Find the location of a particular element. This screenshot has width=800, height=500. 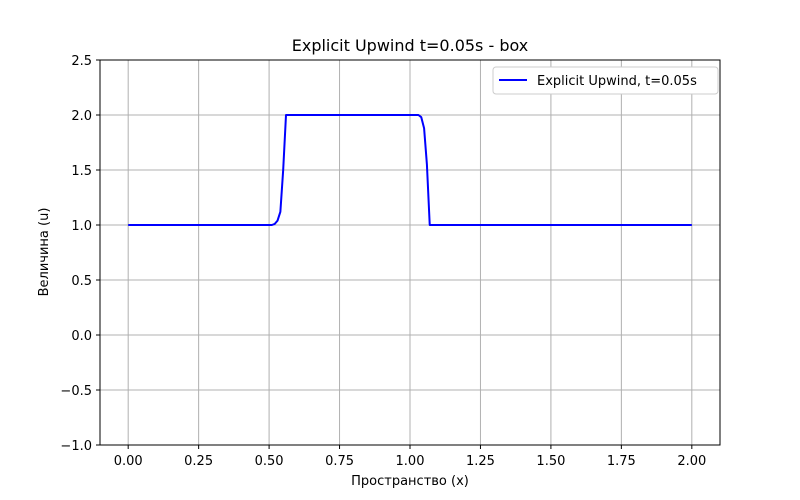

legend: Explicit Upwind, t=0.05s is located at coordinates (605, 80).